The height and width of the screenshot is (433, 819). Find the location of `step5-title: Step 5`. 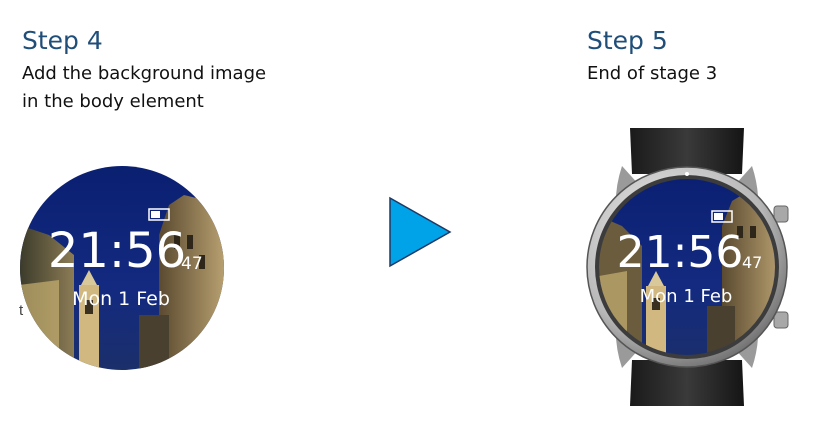

step5-title: Step 5 is located at coordinates (627, 40).